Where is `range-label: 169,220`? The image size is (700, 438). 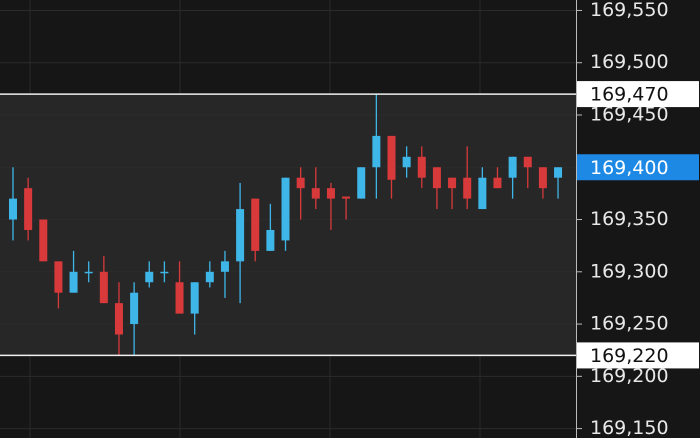 range-label: 169,220 is located at coordinates (629, 356).